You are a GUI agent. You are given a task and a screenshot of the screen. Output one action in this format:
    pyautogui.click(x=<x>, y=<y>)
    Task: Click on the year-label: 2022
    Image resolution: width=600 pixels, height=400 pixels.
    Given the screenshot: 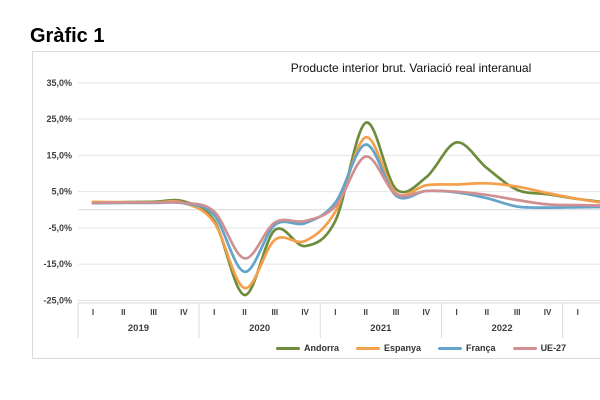 What is the action you would take?
    pyautogui.click(x=501, y=328)
    